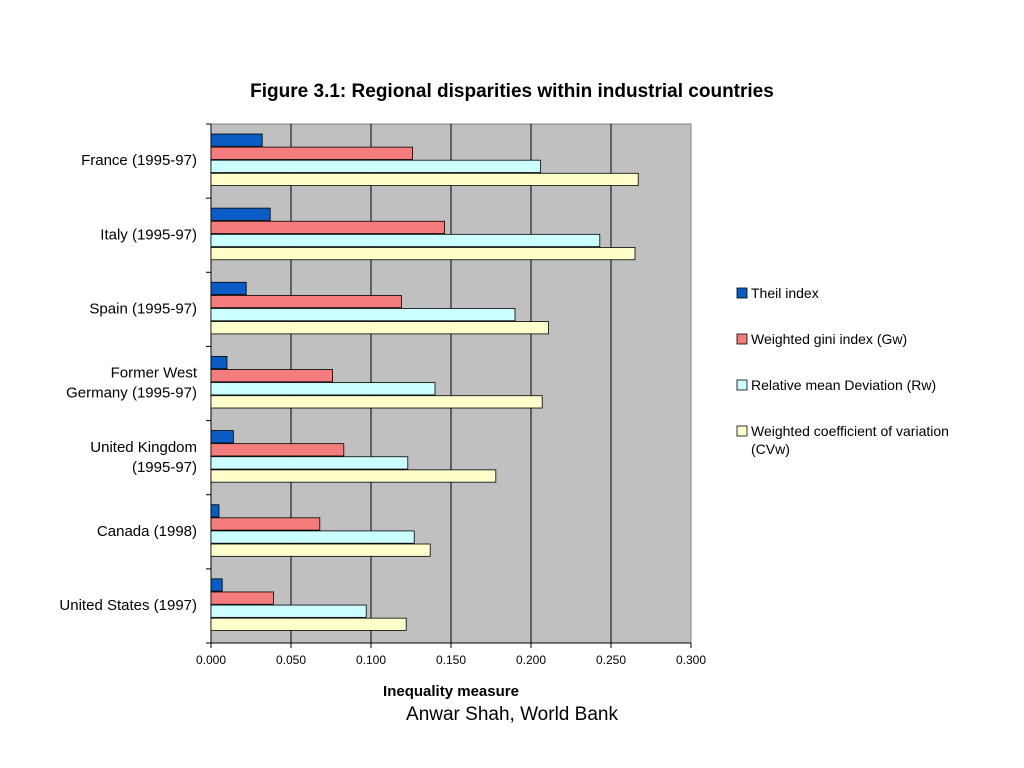 This screenshot has height=768, width=1024. Describe the element at coordinates (147, 531) in the screenshot. I see `category-label: Canada (1998)` at that location.